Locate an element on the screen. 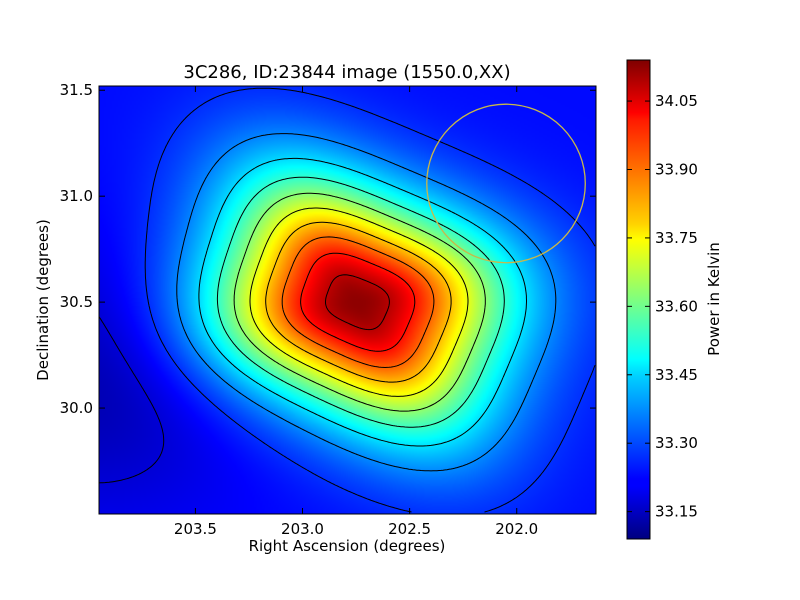 The height and width of the screenshot is (600, 800). y-tick-label: 30.0 is located at coordinates (76, 408).